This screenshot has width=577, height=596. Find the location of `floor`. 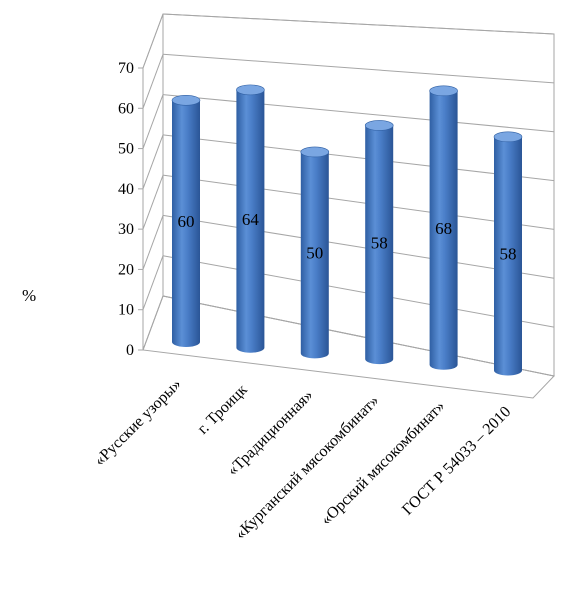

floor is located at coordinates (348, 347).